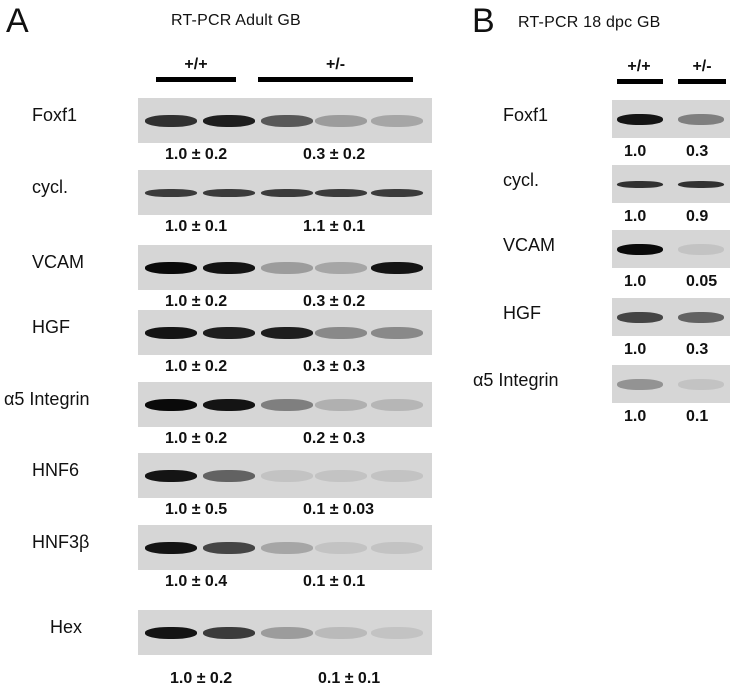 The height and width of the screenshot is (690, 740). Describe the element at coordinates (334, 438) in the screenshot. I see `value-het: 0.2 ± 0.3` at that location.